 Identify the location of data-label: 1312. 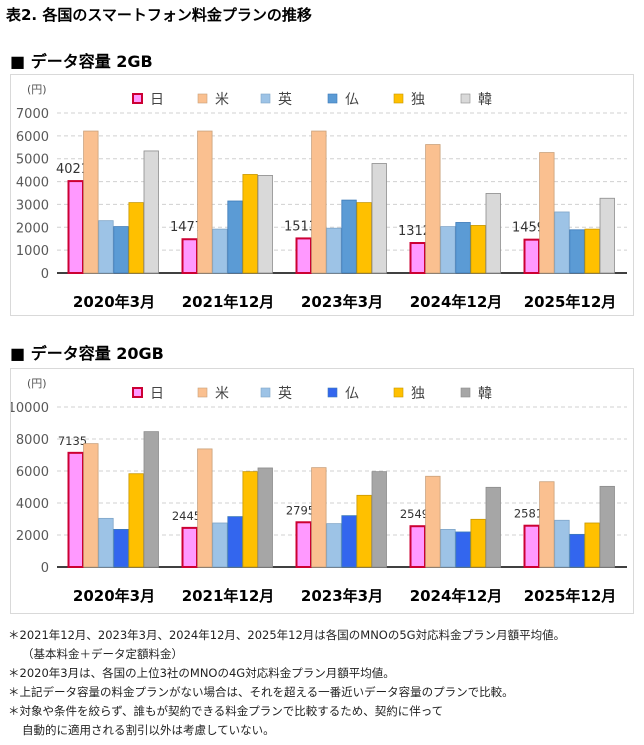
(414, 231).